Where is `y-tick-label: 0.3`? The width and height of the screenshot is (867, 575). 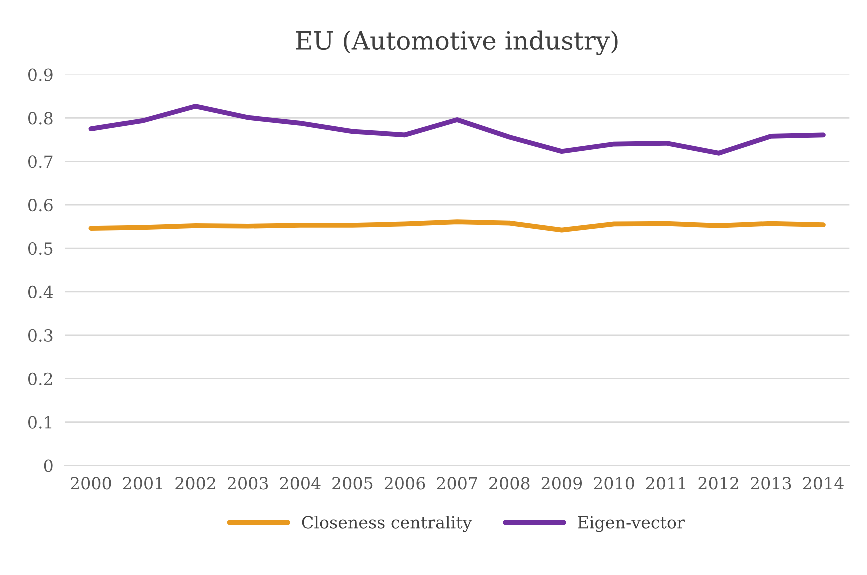
y-tick-label: 0.3 is located at coordinates (40, 335).